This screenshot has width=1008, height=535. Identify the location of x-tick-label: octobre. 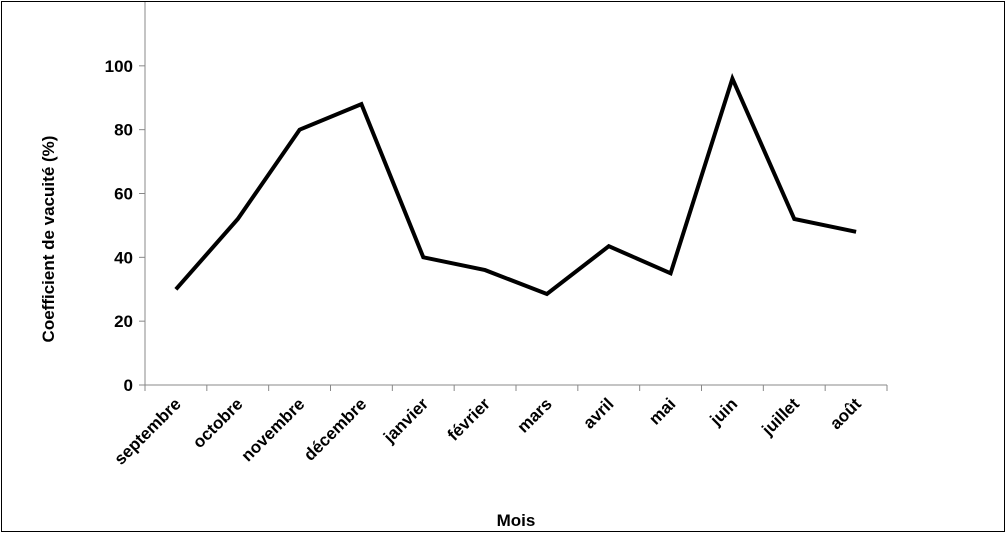
(218, 423).